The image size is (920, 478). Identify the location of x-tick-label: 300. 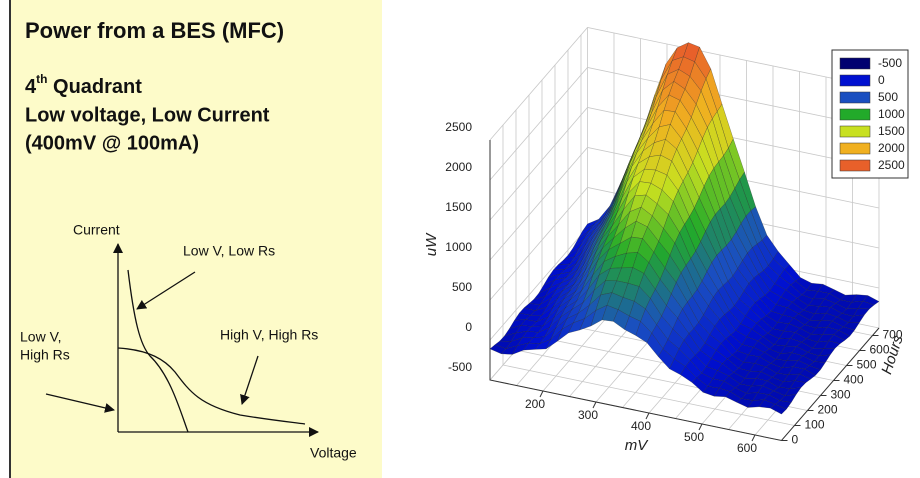
(588, 415).